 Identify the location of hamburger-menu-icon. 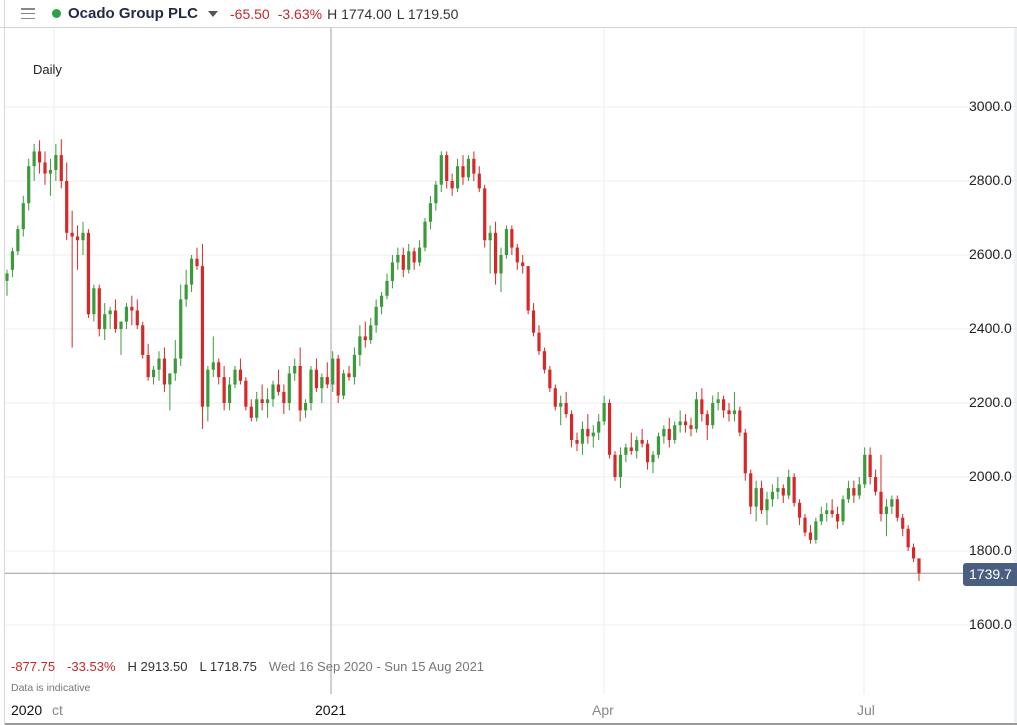
(28, 13).